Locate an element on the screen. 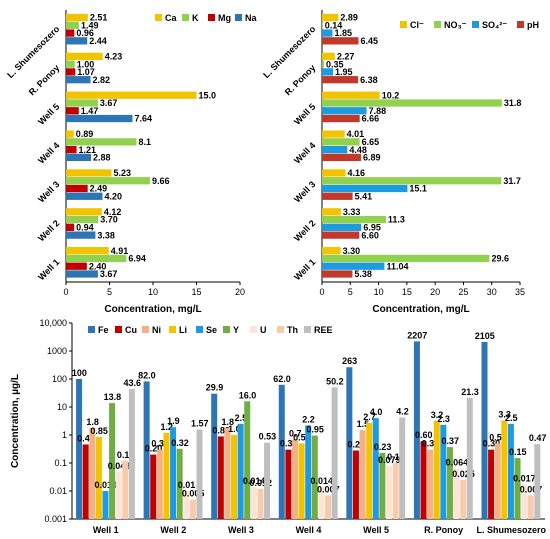 This screenshot has width=550, height=539. value-label: 0.048 is located at coordinates (119, 466).